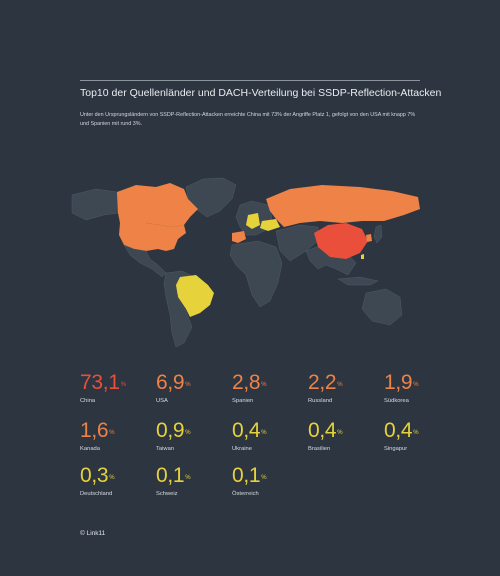 The image size is (500, 576). I want to click on stat-number: 6,9, so click(170, 382).